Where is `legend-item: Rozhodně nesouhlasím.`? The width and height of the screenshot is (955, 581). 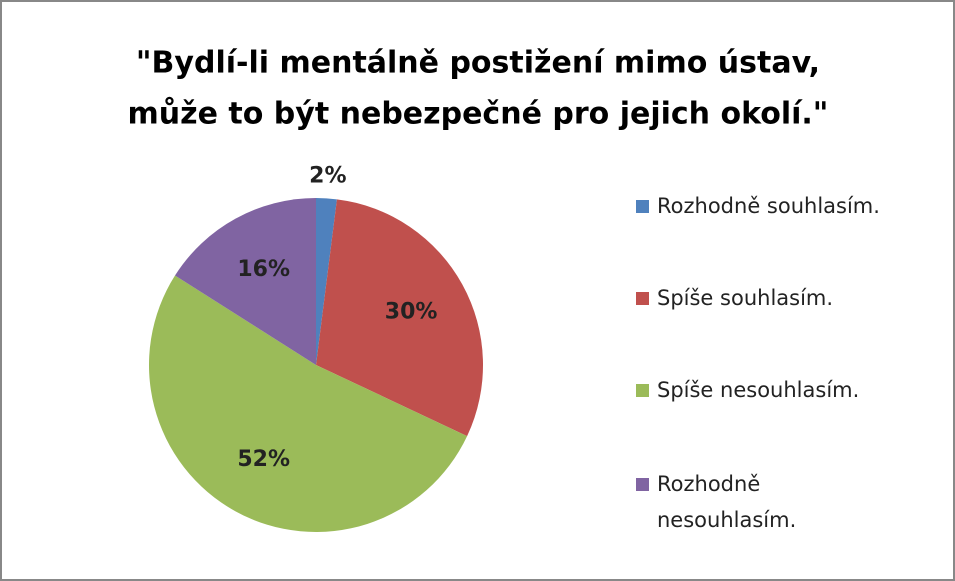 legend-item: Rozhodně nesouhlasím. is located at coordinates (786, 502).